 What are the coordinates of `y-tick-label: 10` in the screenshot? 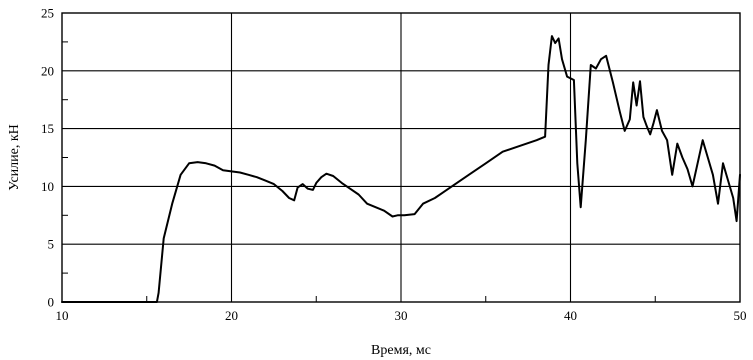 It's located at (47, 186).